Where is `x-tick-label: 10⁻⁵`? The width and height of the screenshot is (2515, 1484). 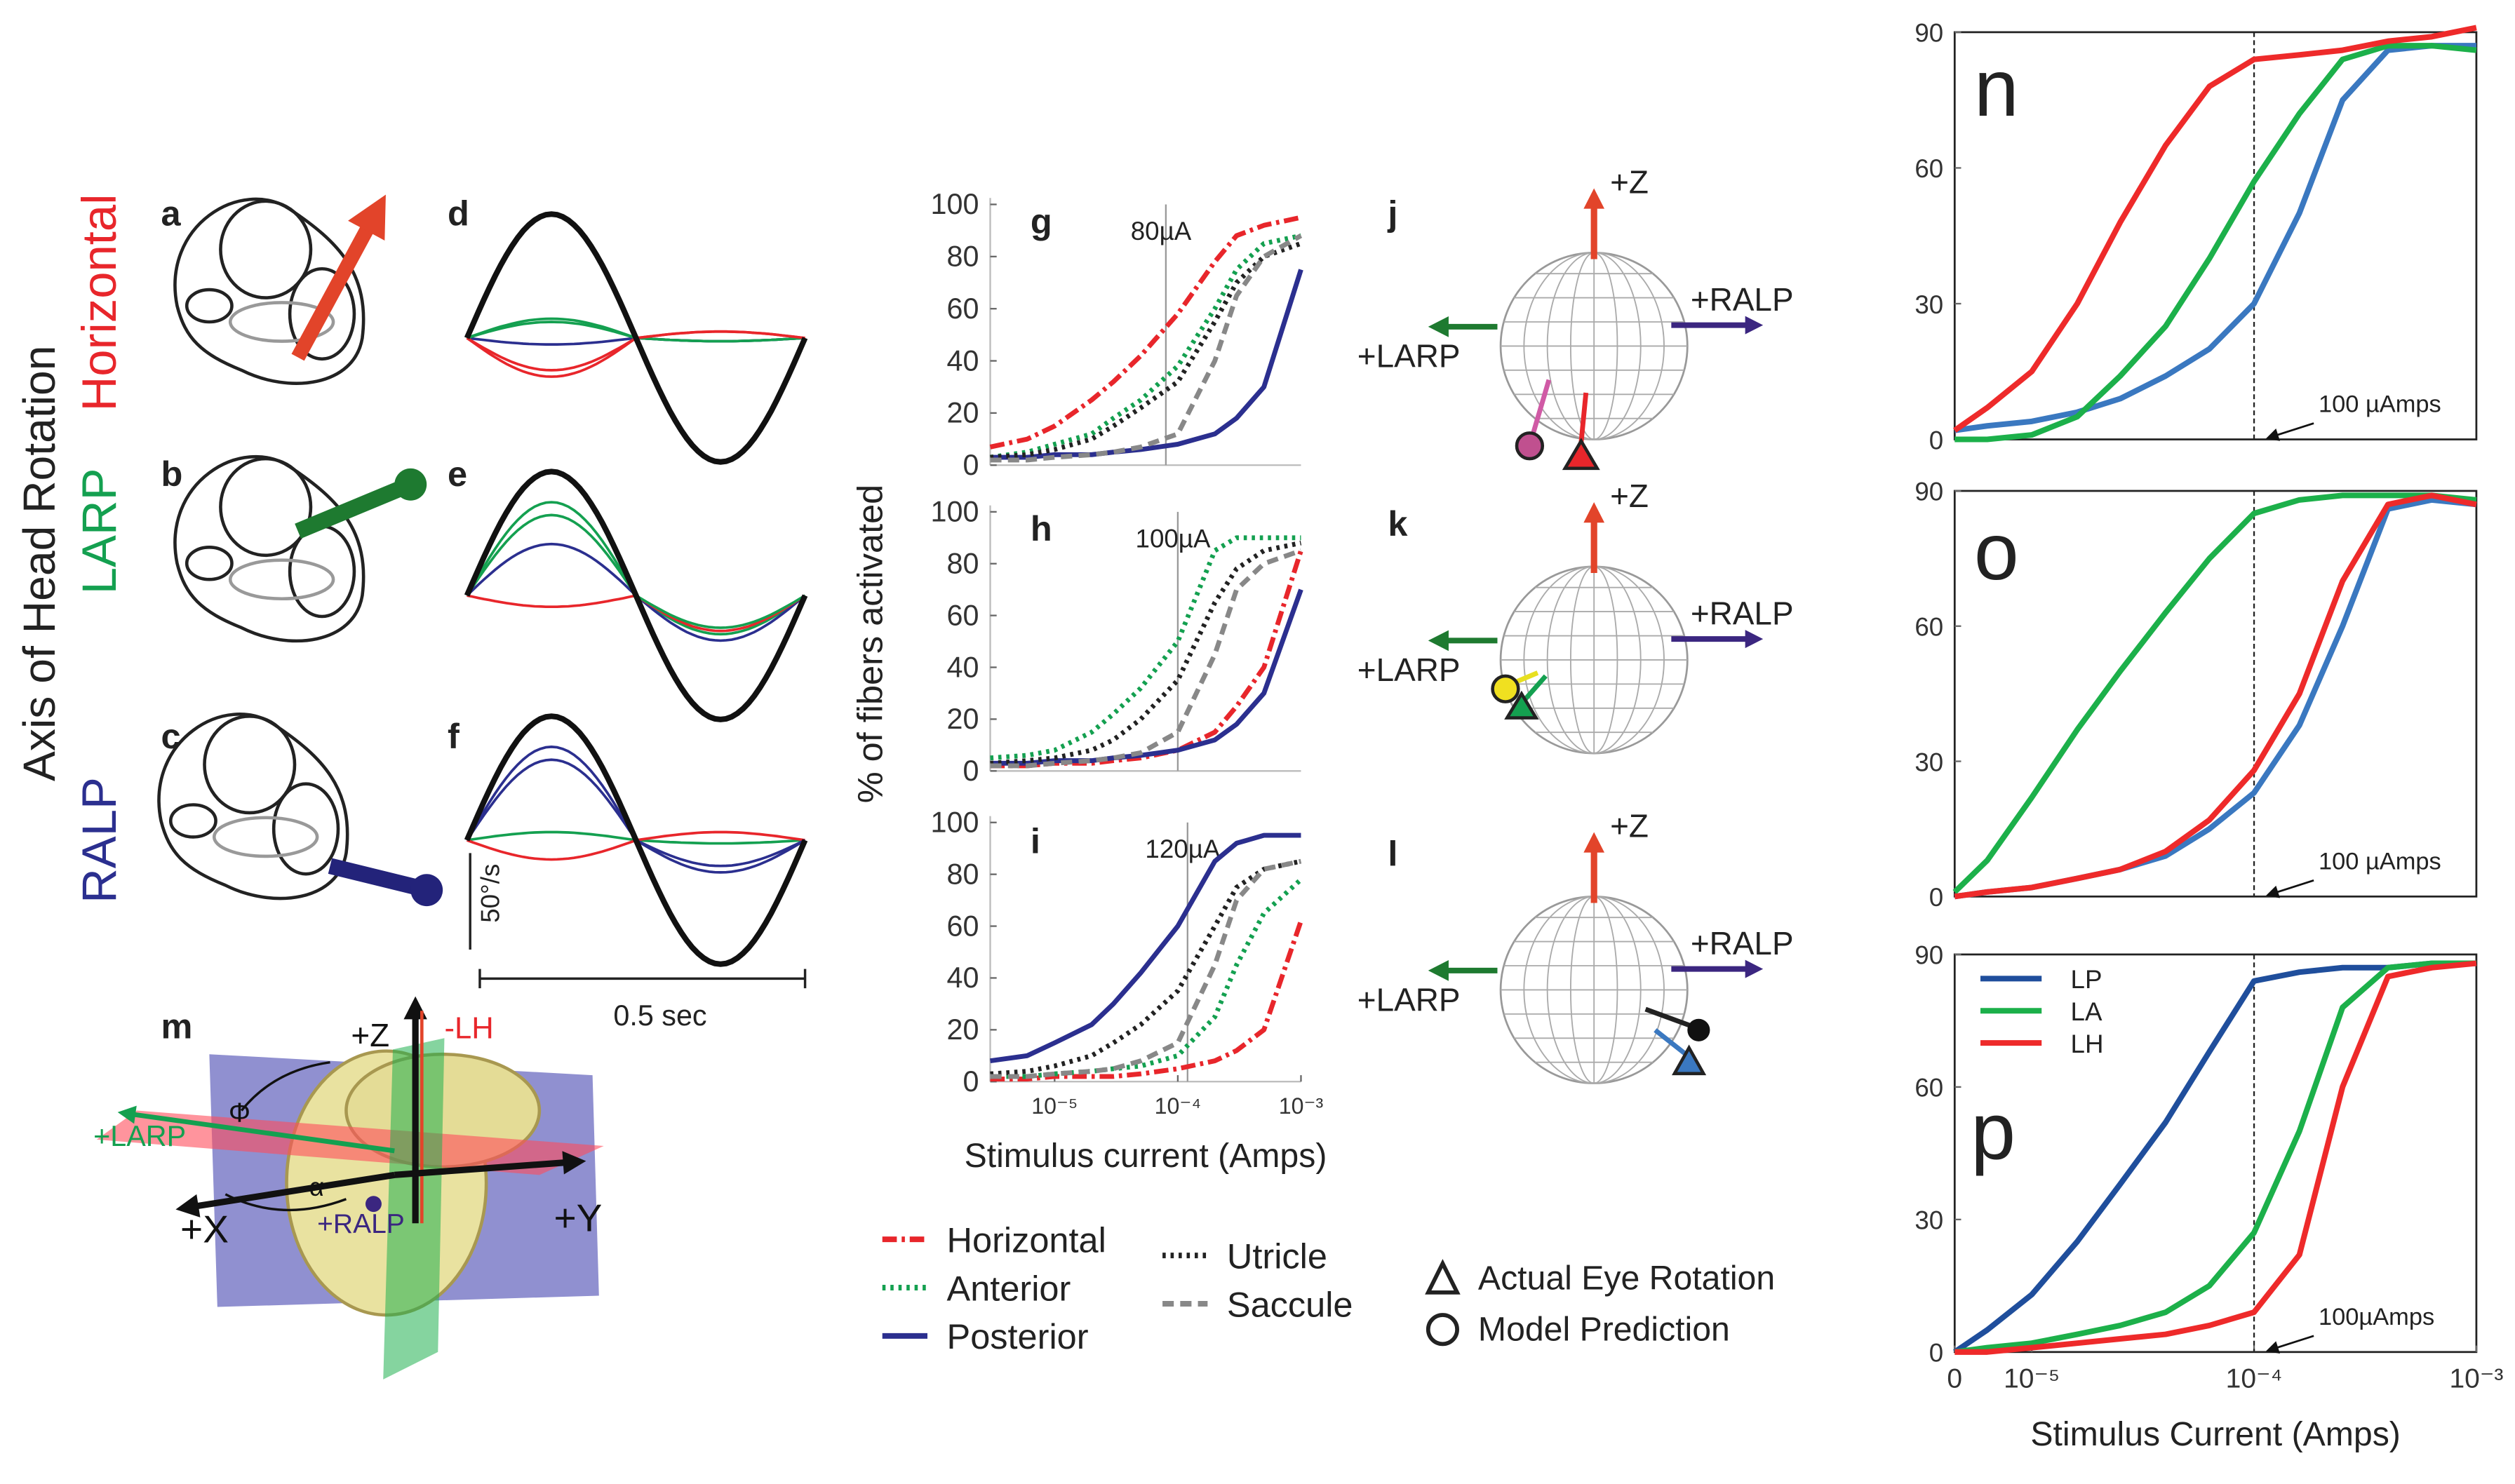
x-tick-label: 10⁻⁵ is located at coordinates (2032, 1379).